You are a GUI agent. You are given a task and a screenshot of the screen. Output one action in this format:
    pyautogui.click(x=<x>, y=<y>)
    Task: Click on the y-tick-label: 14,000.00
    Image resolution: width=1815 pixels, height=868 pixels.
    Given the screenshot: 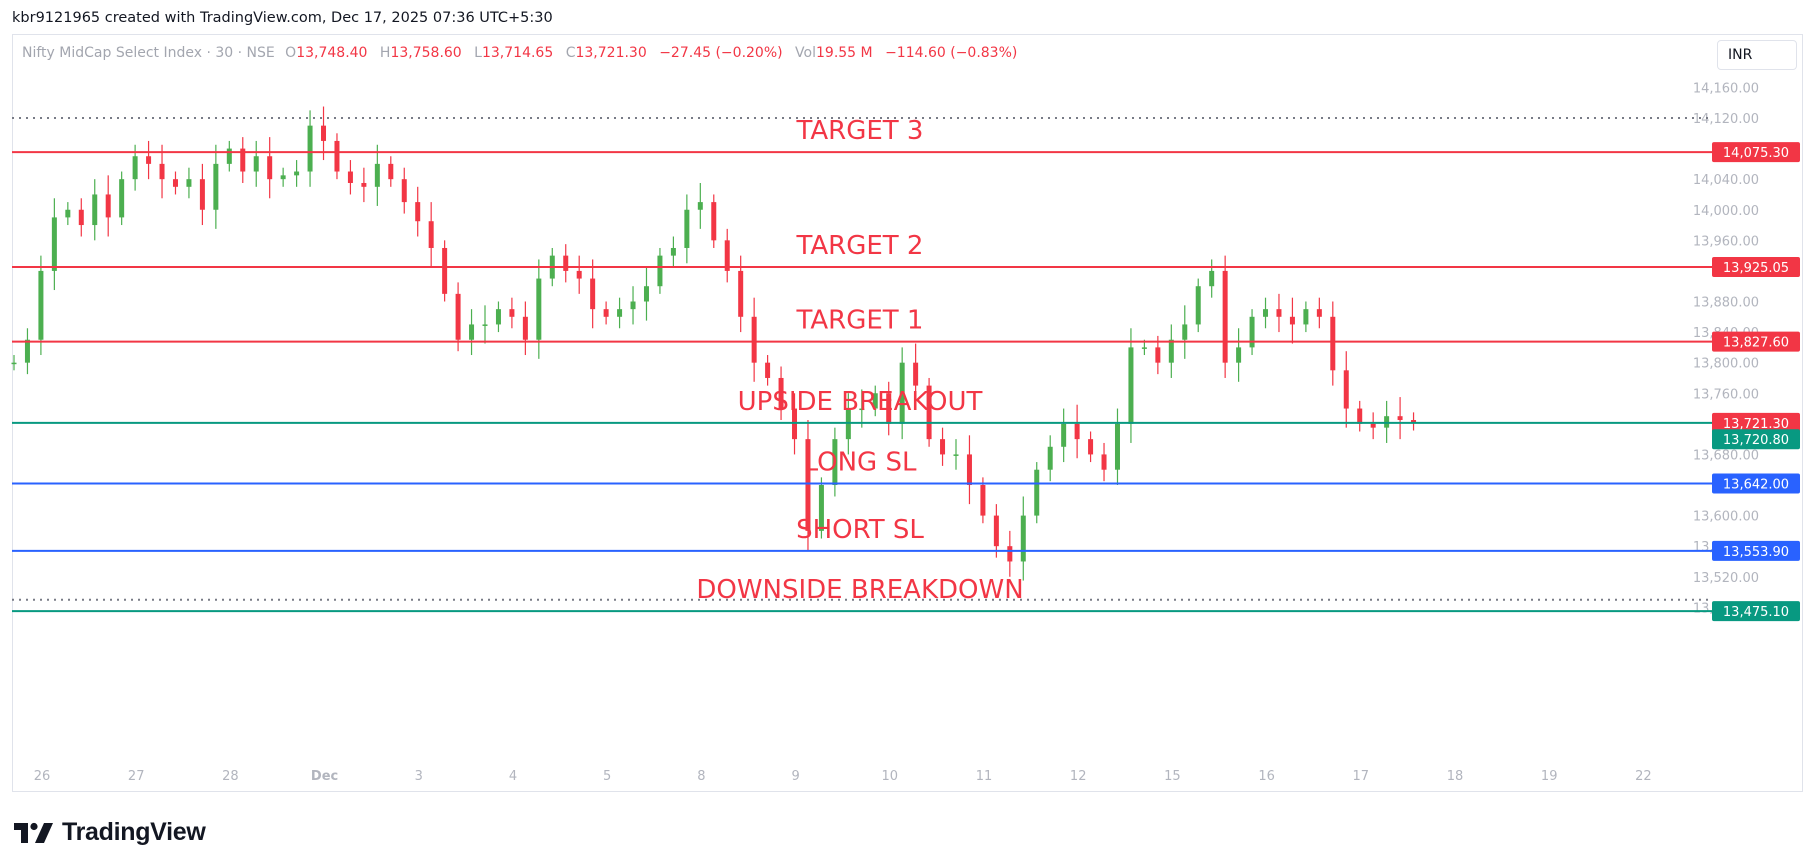 What is the action you would take?
    pyautogui.click(x=1726, y=211)
    